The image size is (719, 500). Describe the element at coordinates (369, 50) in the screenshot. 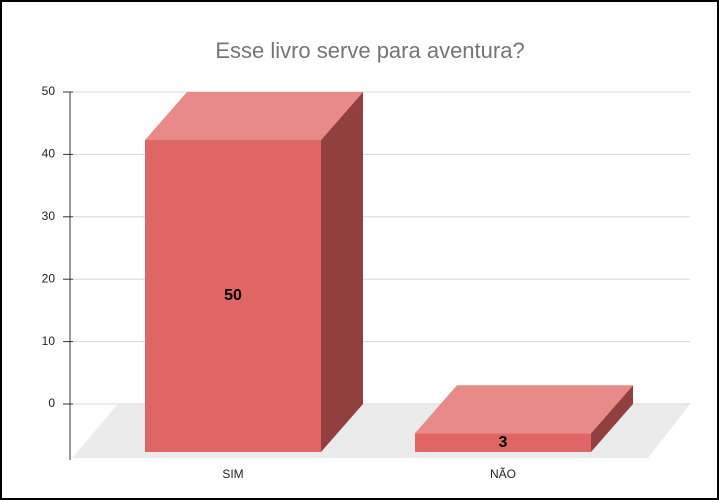

I see `chart-title: Esse livro serve para aventura?` at that location.